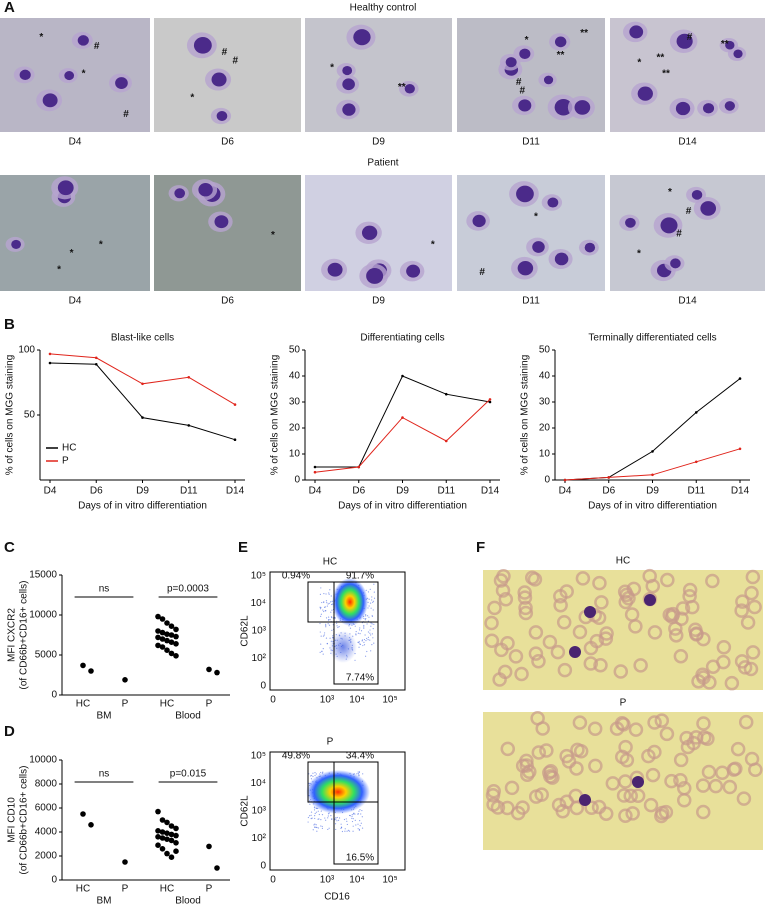  Describe the element at coordinates (83, 889) in the screenshot. I see `category-label: HC` at that location.